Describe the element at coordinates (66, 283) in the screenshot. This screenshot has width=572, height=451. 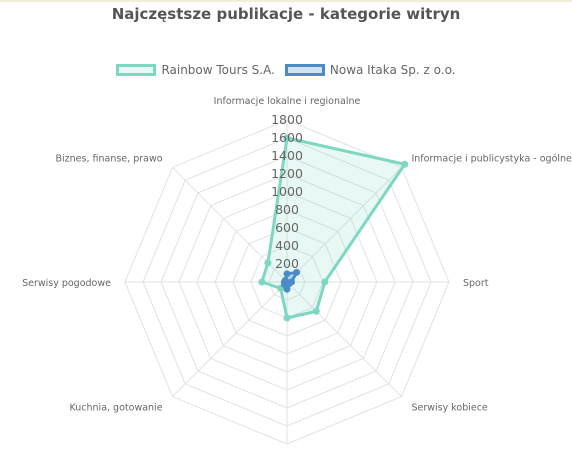
I see `category-label: Serwisy pogodowe` at that location.